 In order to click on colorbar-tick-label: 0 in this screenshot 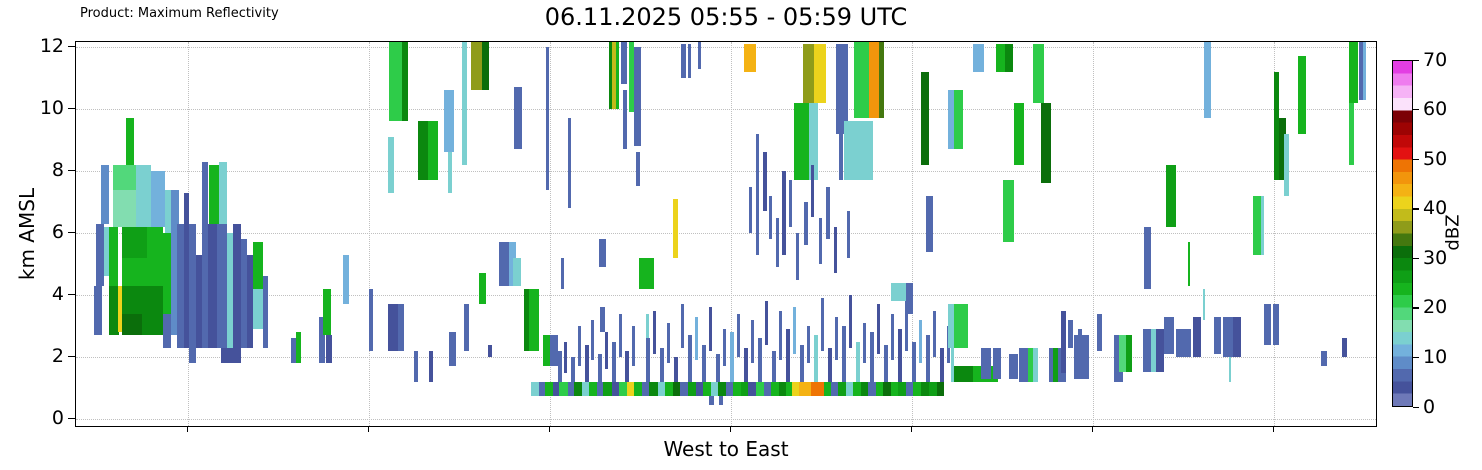, I will do `click(1429, 406)`.